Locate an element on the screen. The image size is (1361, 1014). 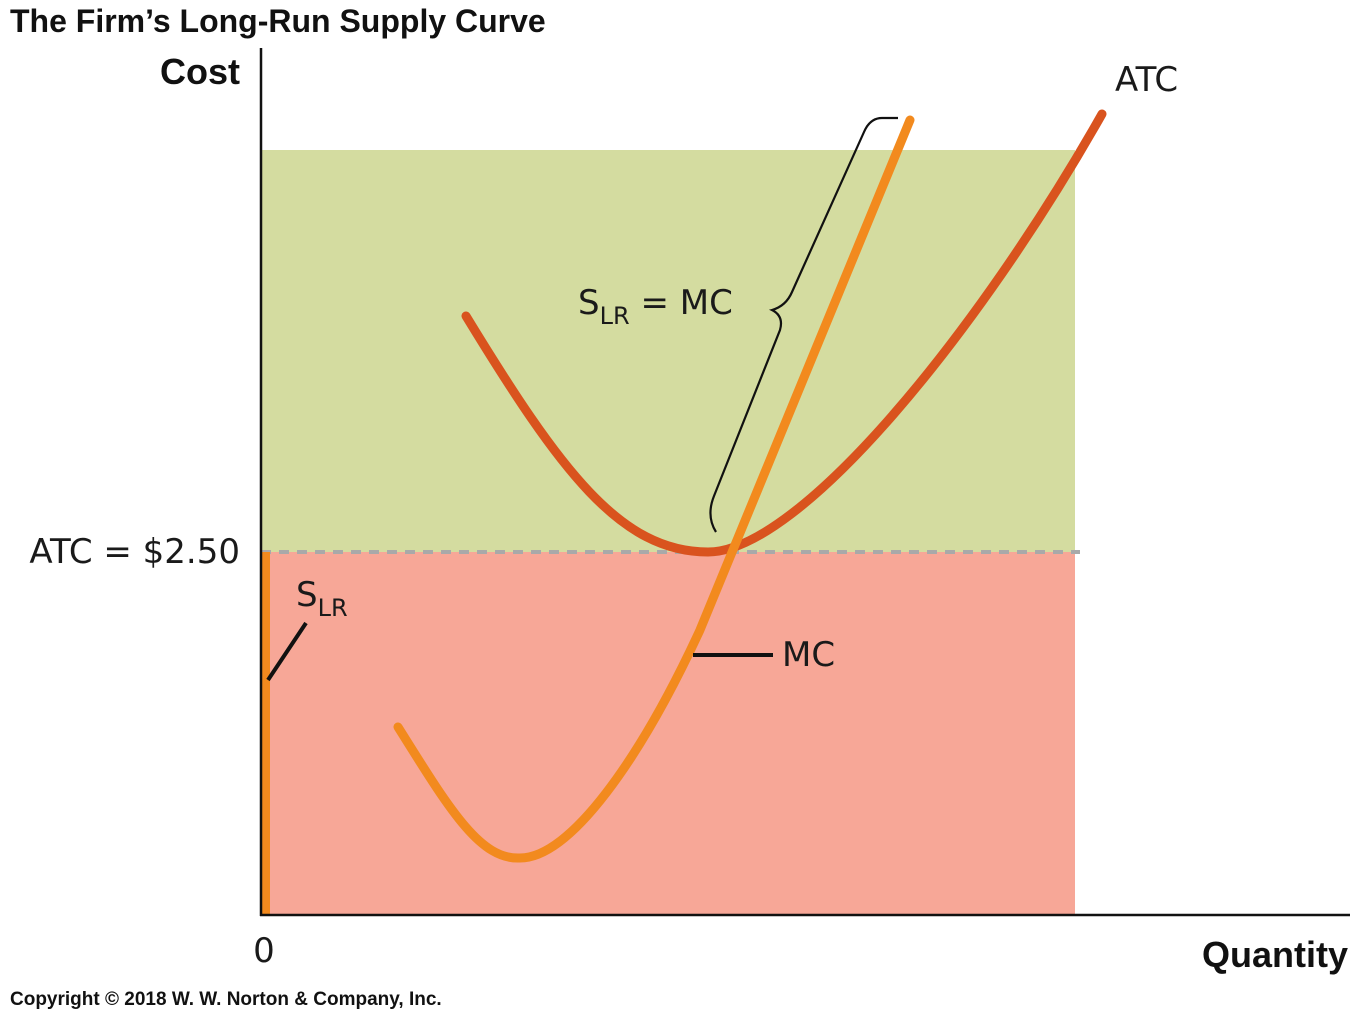
slr-label-main: S is located at coordinates (307, 595).